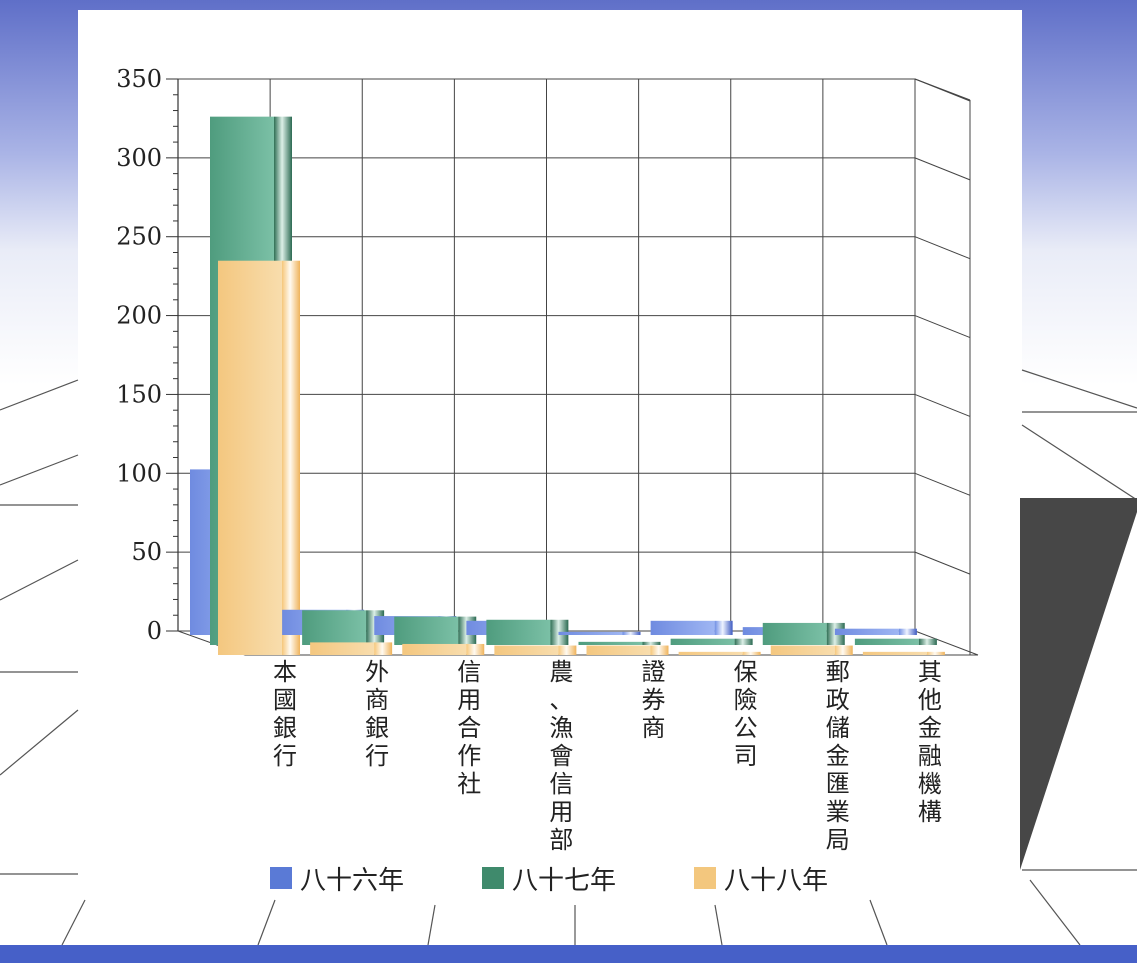 This screenshot has height=963, width=1137. What do you see at coordinates (561, 756) in the screenshot?
I see `x-category-label: 會` at bounding box center [561, 756].